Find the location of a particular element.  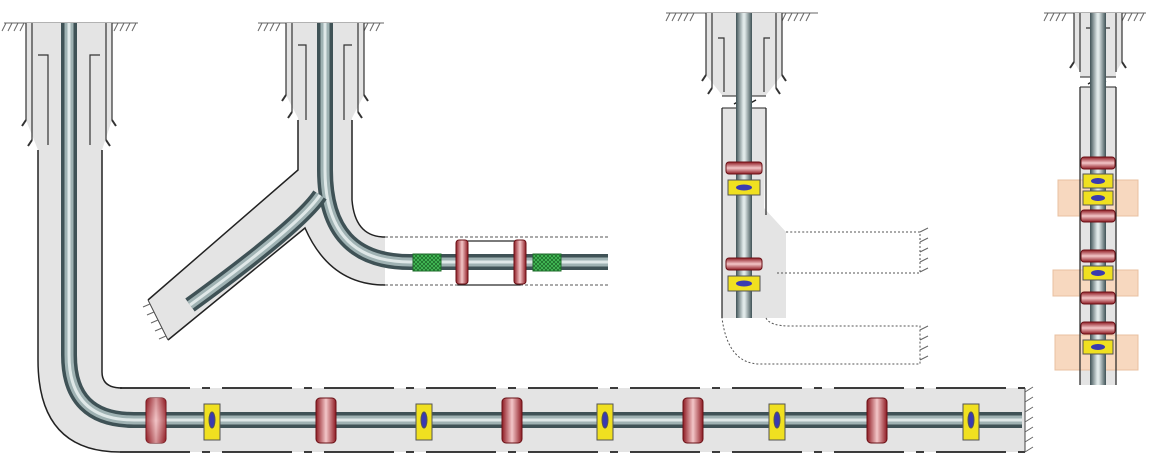

main-branch-pipe is located at coordinates (462, 146).